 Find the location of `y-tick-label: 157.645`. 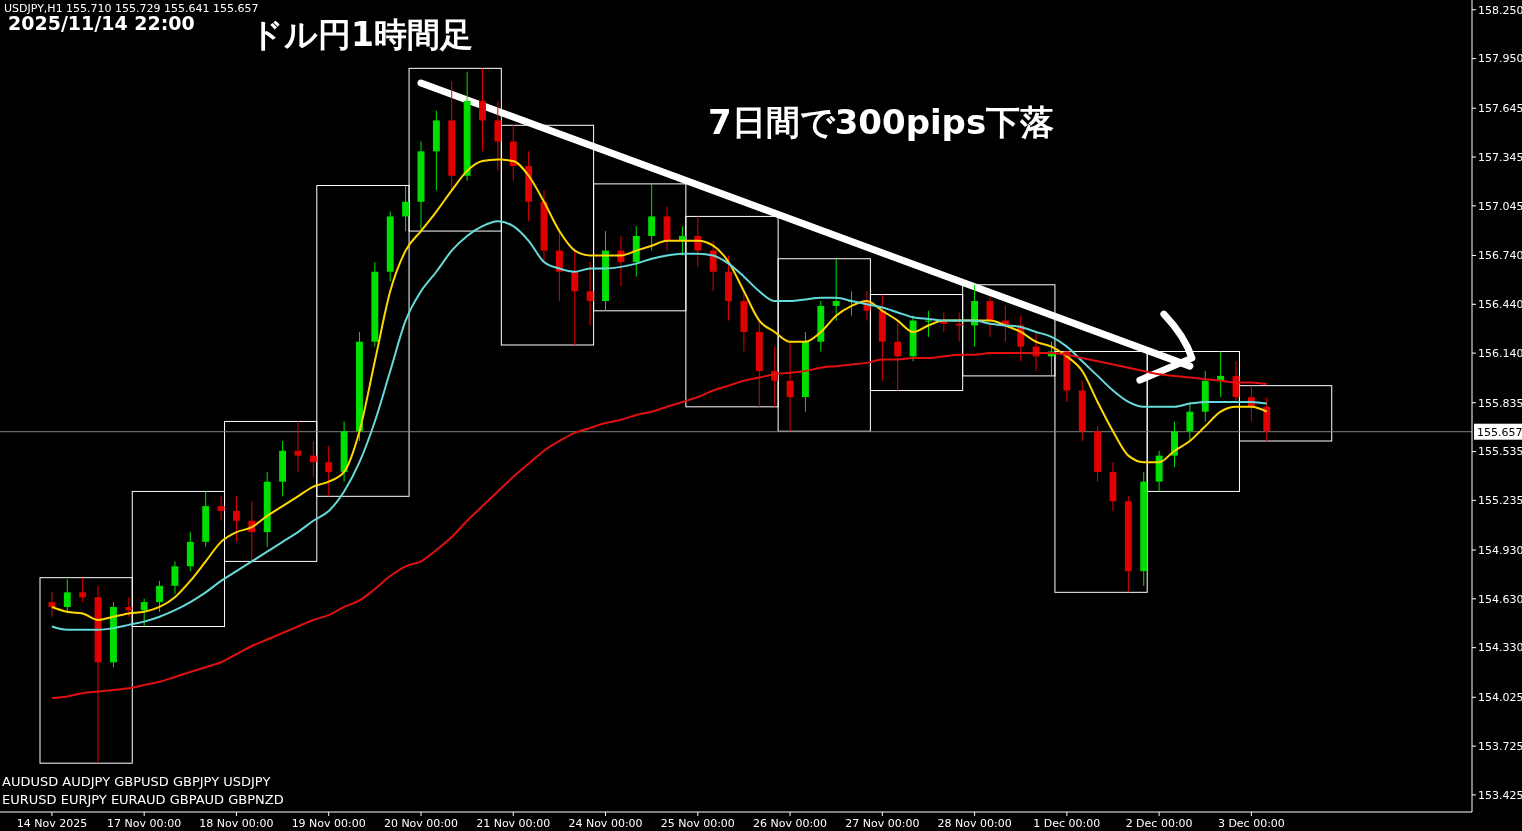

y-tick-label: 157.645 is located at coordinates (1500, 109).